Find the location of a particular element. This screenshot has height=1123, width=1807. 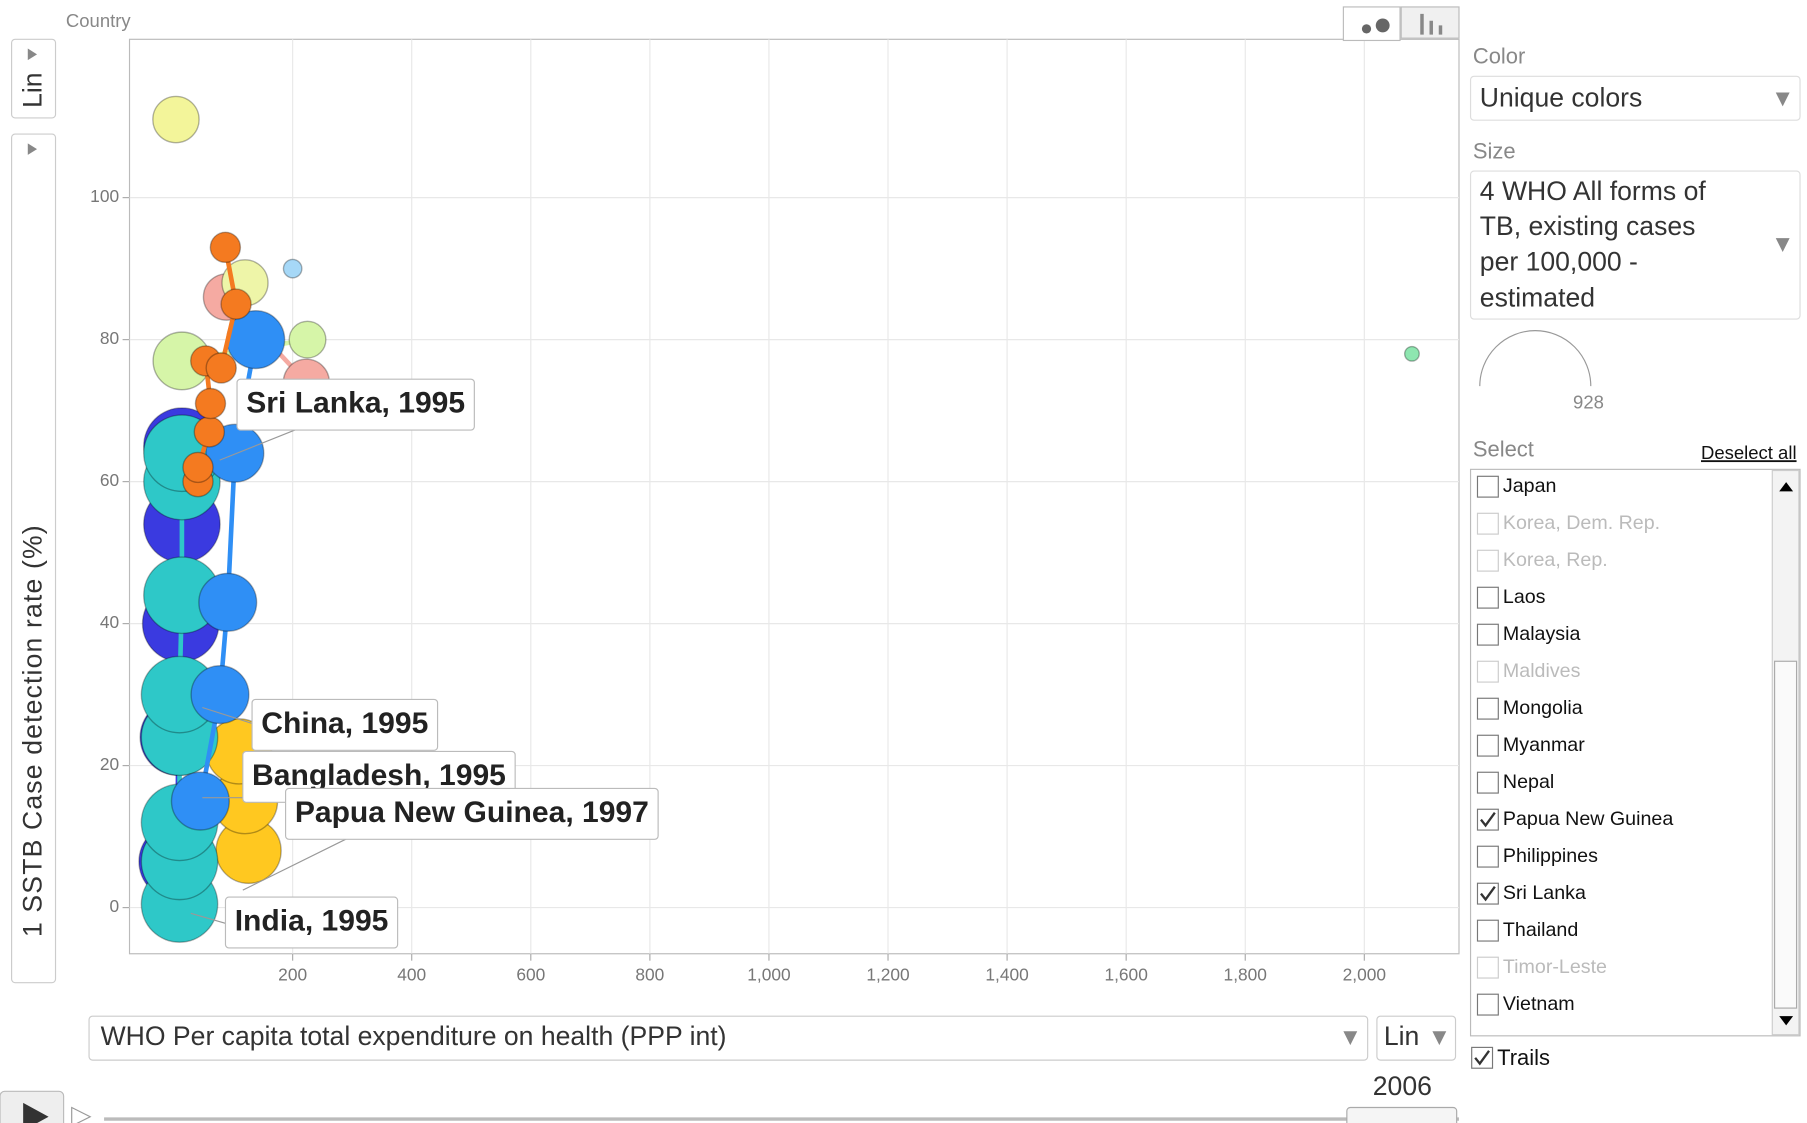

color-label: Color is located at coordinates (1499, 56).